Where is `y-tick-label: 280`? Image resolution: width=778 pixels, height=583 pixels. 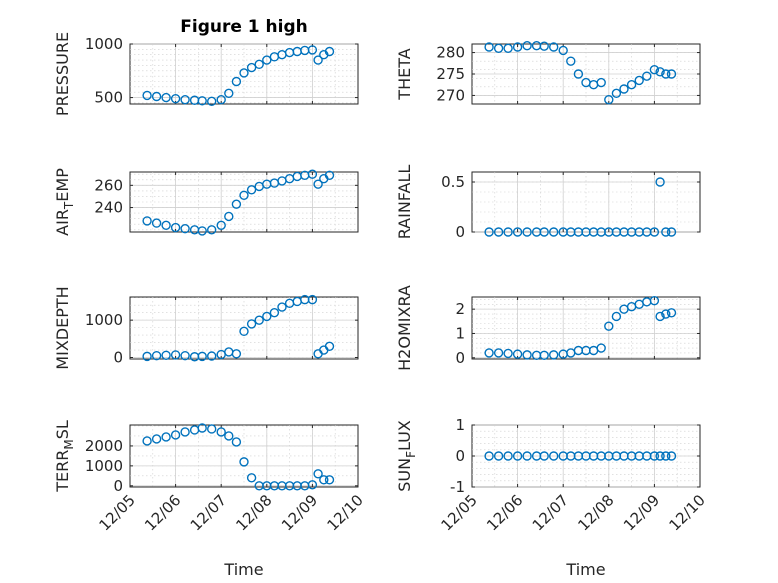
y-tick-label: 280 is located at coordinates (450, 53).